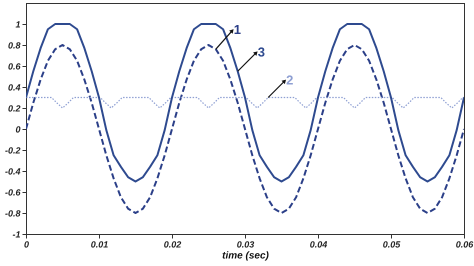  What do you see at coordinates (27, 245) in the screenshot?
I see `x-tick-label: 0` at bounding box center [27, 245].